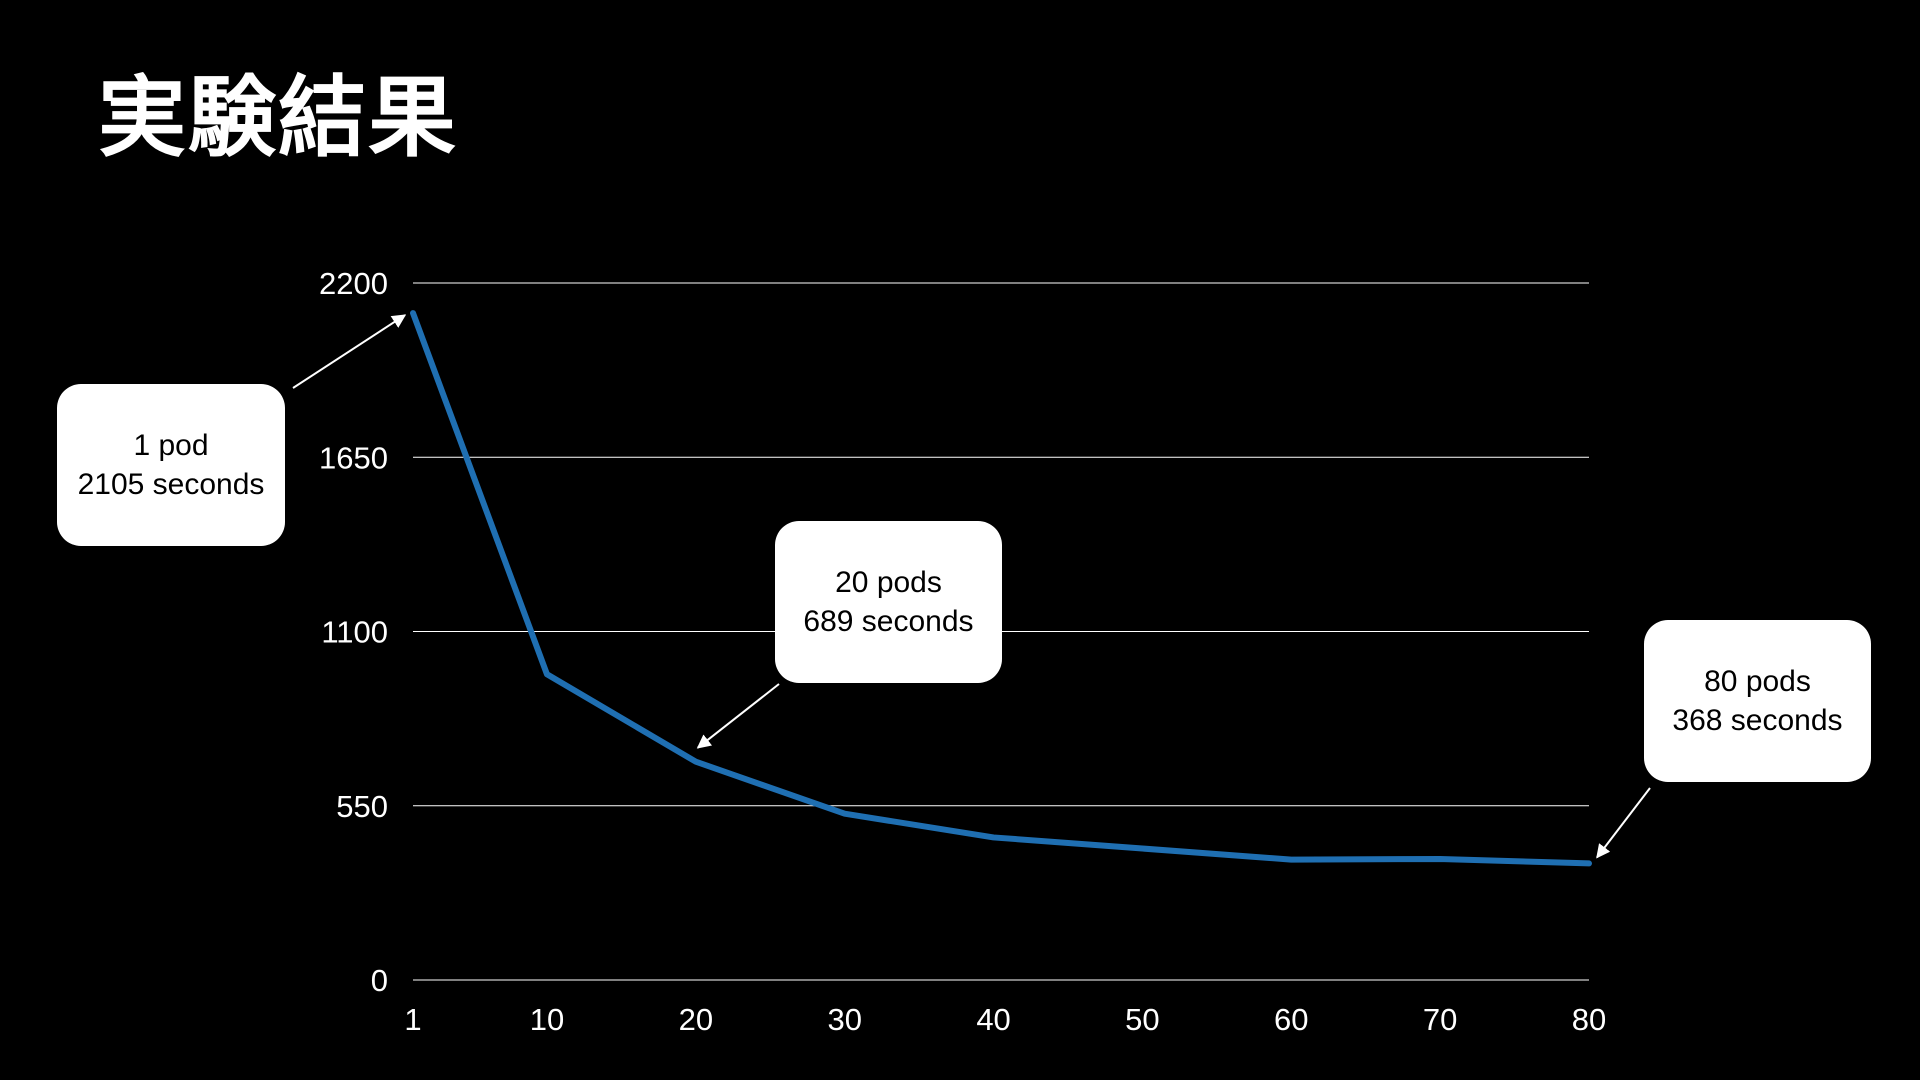 The image size is (1920, 1080). Describe the element at coordinates (379, 980) in the screenshot. I see `y-tick-label: 0` at that location.